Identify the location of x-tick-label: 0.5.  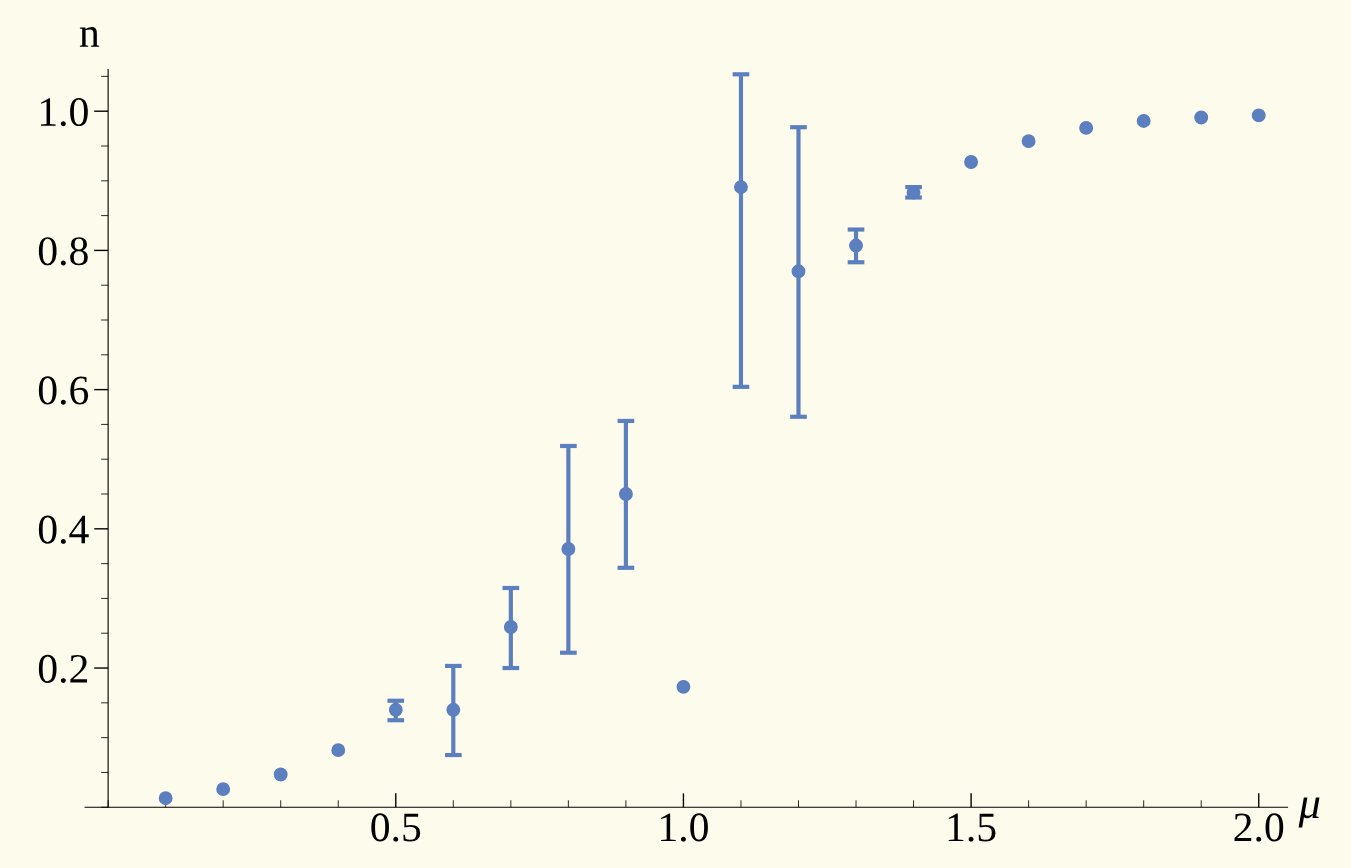
(396, 827).